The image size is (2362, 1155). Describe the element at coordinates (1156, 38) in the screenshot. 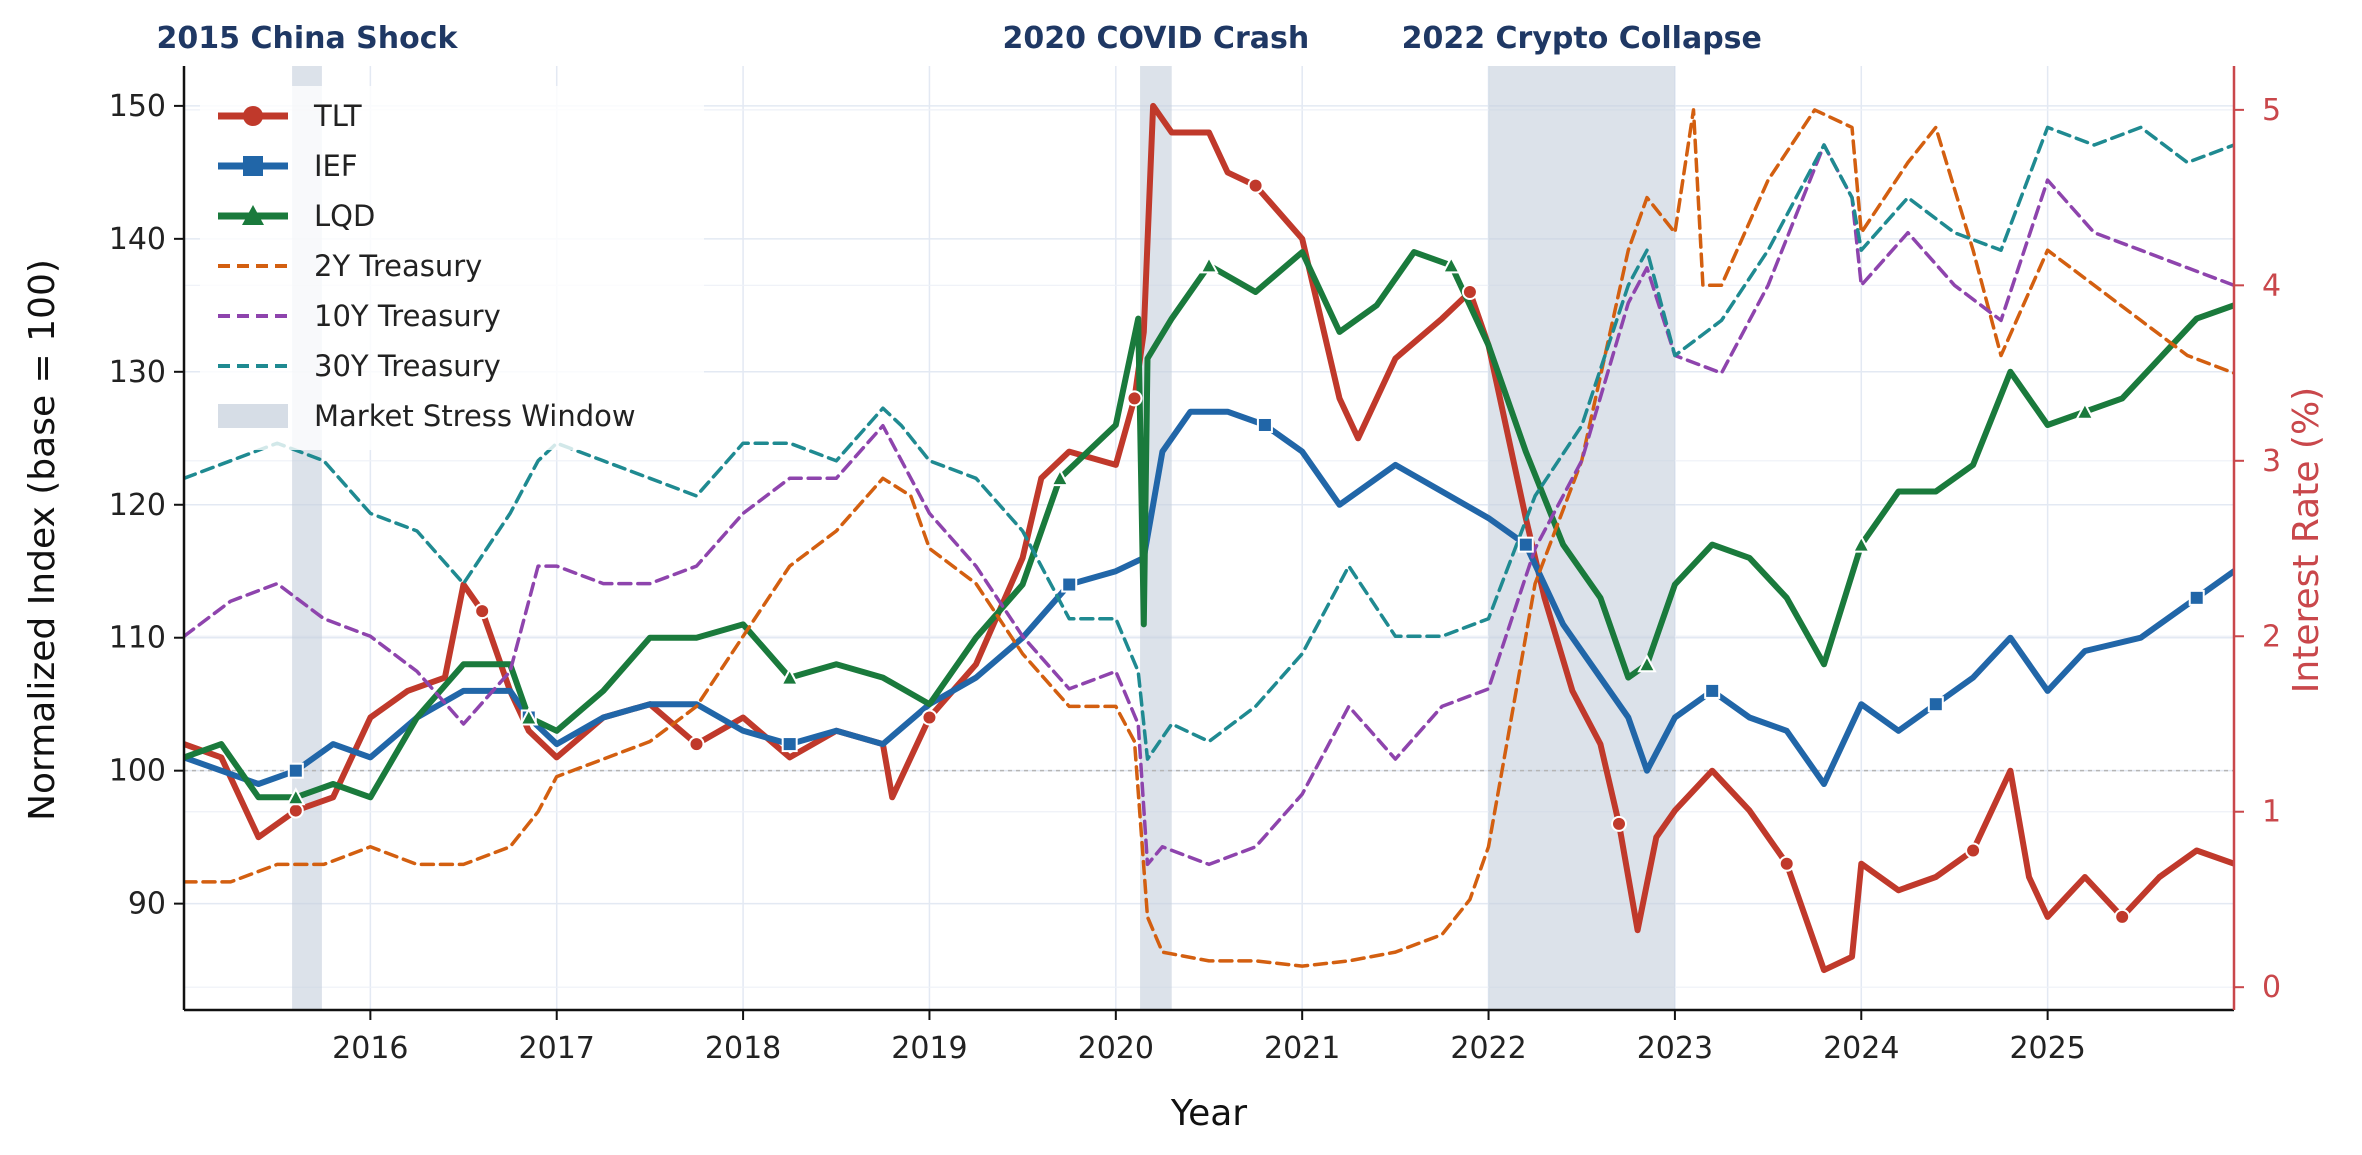

I see `event-label: 2020 COVID Crash` at that location.